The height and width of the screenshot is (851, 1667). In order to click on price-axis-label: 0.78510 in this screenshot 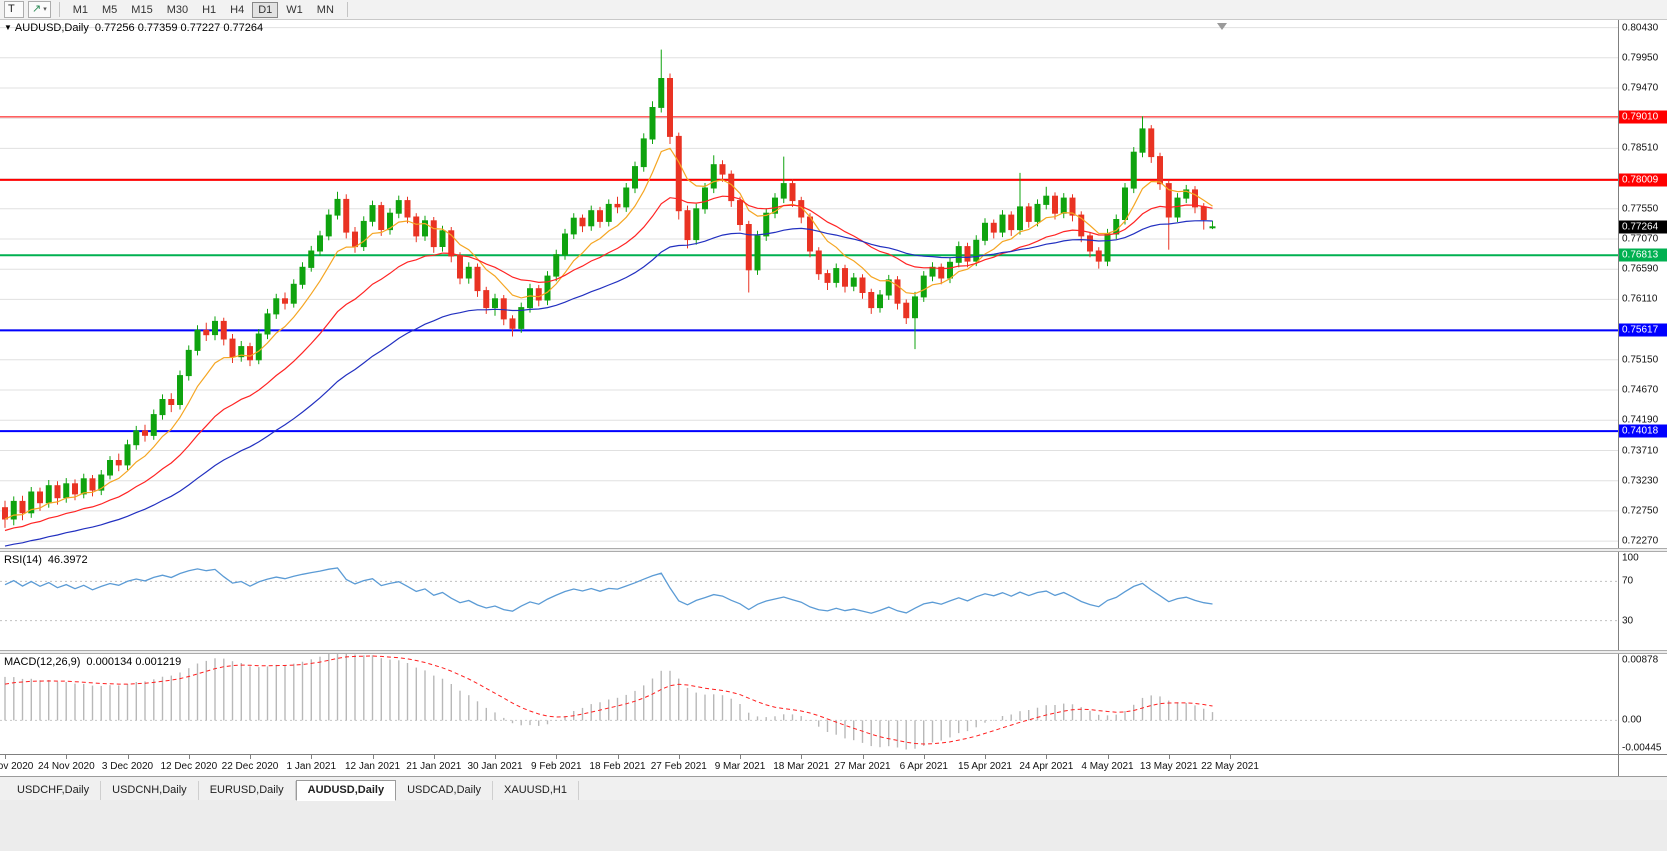, I will do `click(1640, 148)`.